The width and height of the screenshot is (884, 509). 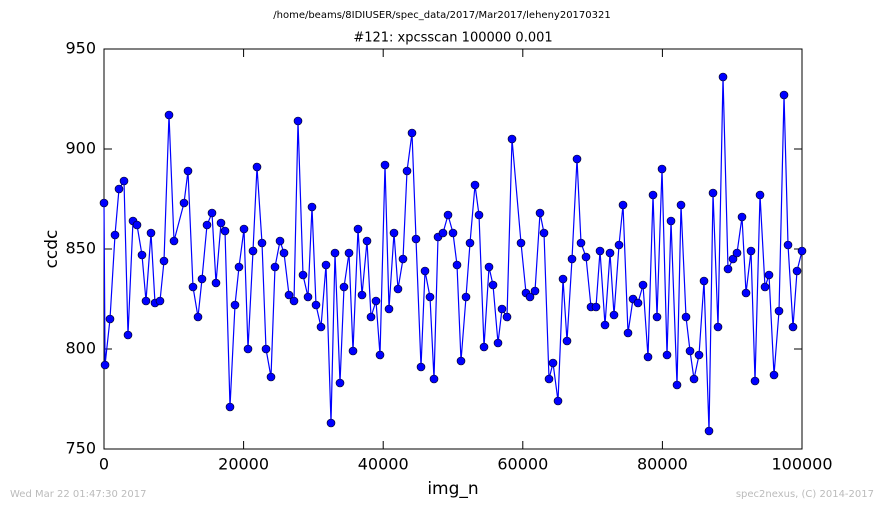 What do you see at coordinates (662, 464) in the screenshot?
I see `x-tick-label: 80000` at bounding box center [662, 464].